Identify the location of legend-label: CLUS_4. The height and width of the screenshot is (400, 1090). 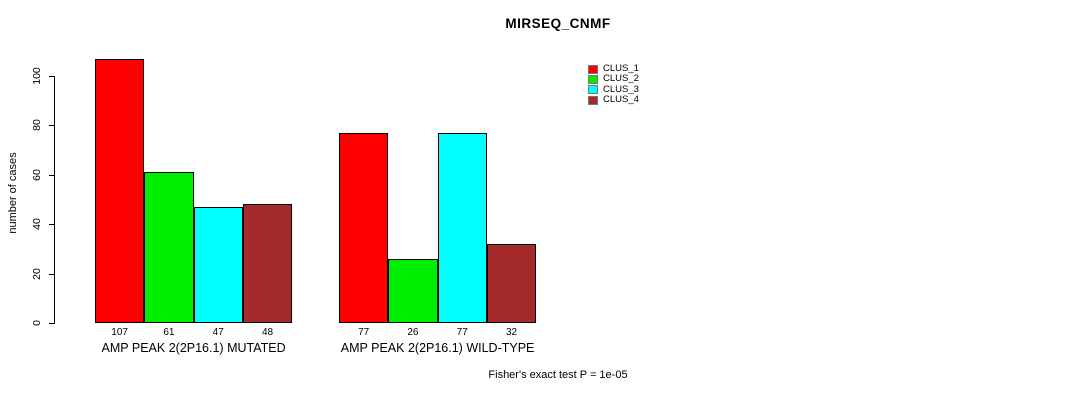
(621, 100).